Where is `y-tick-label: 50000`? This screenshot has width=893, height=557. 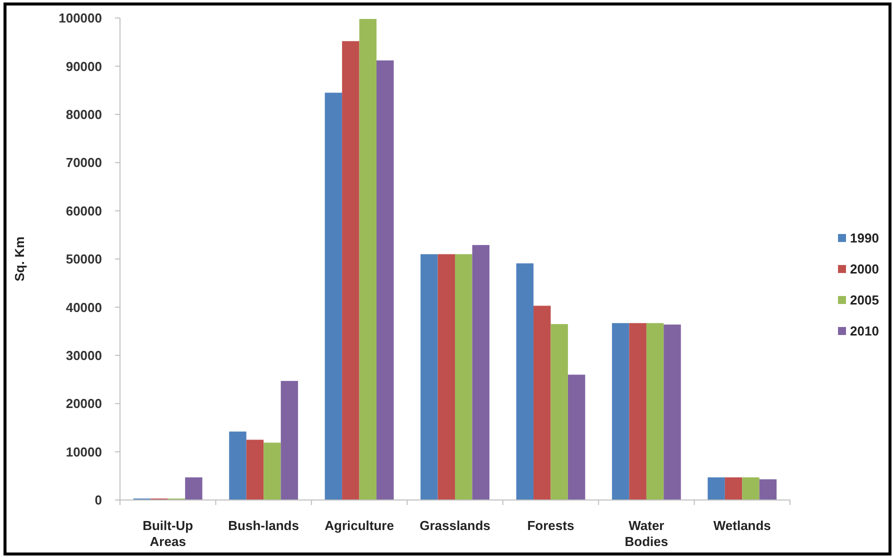 y-tick-label: 50000 is located at coordinates (84, 259).